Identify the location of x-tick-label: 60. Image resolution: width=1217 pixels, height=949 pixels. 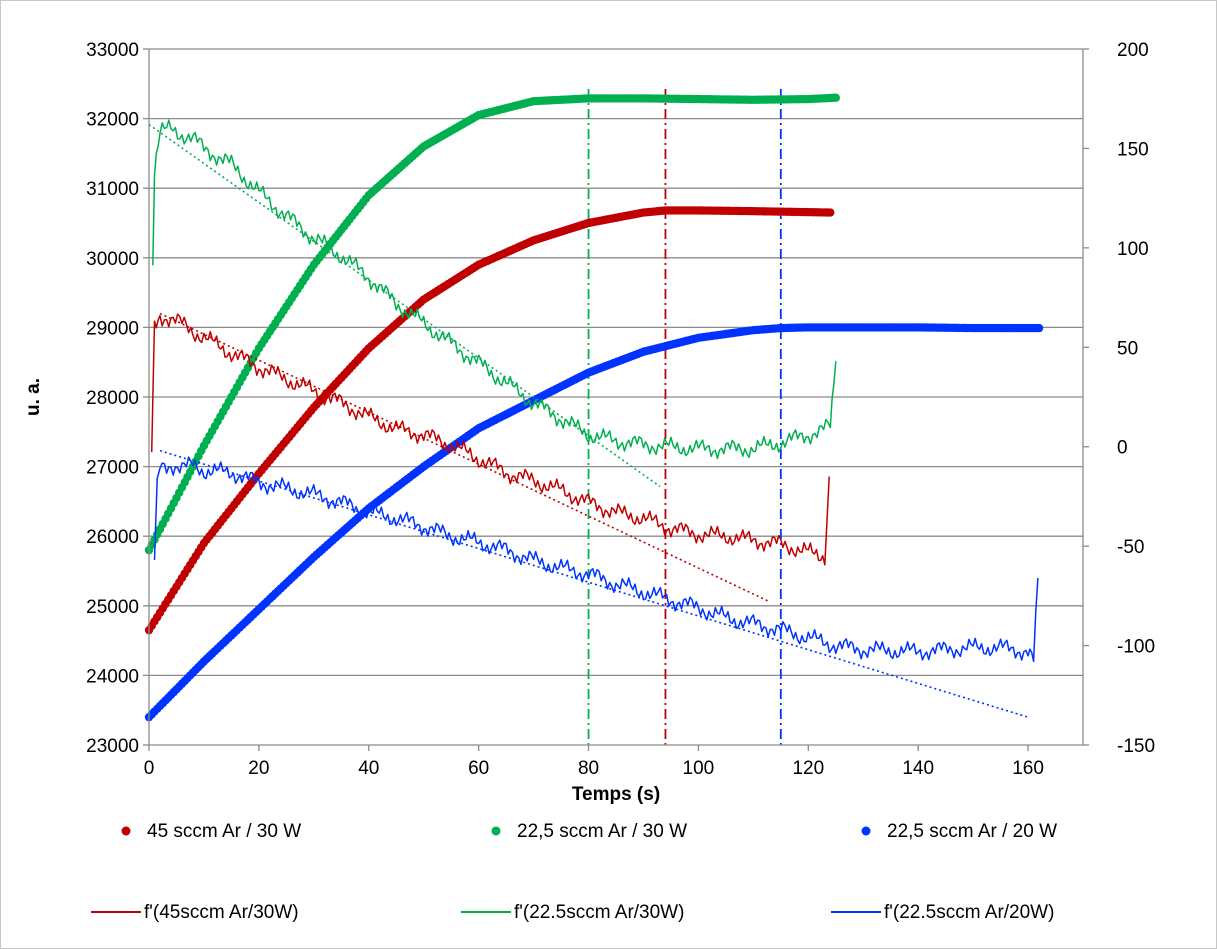
(478, 768).